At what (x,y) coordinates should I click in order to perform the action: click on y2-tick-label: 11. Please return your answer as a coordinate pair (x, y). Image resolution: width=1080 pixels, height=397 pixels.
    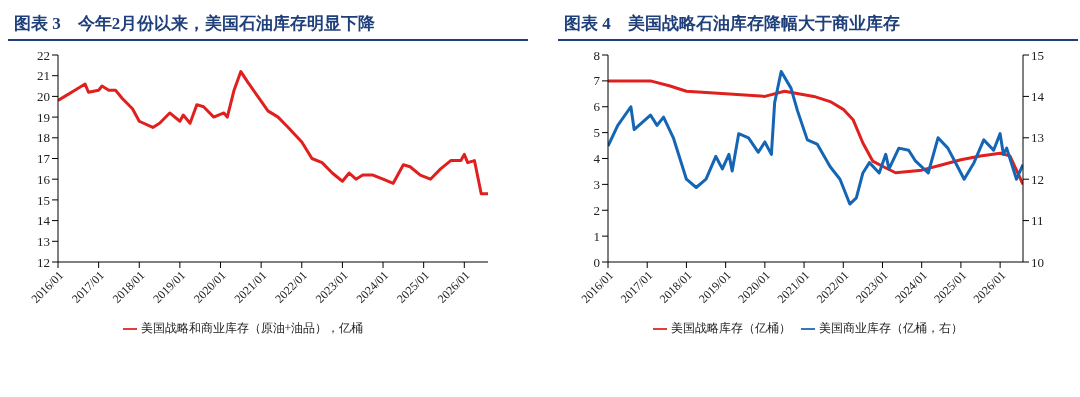
    Looking at the image, I should click on (1037, 221).